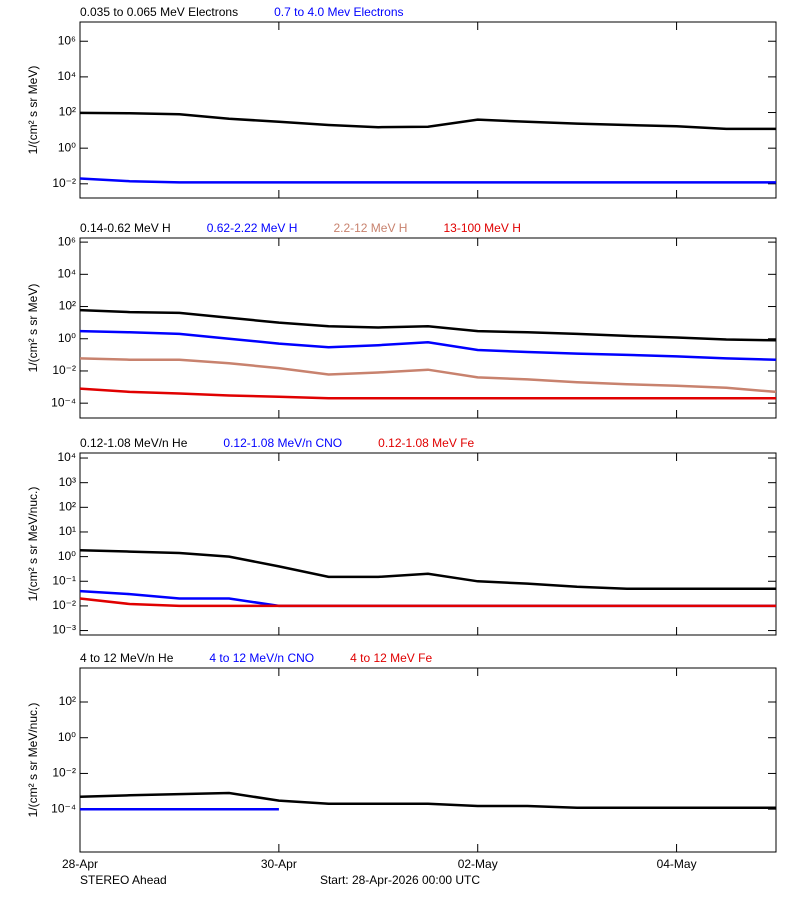 The image size is (800, 900). Describe the element at coordinates (426, 443) in the screenshot. I see `legend-entry: 0.12-1.08 MeV Fe` at that location.